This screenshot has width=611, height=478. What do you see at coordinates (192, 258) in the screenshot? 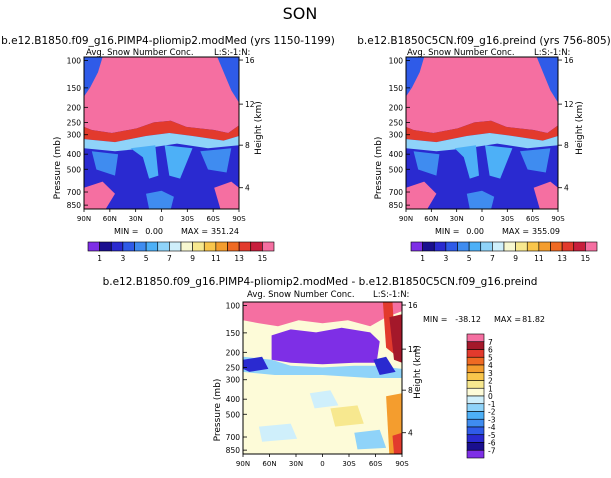
I see `colorbar-tick-label: 9` at bounding box center [192, 258].